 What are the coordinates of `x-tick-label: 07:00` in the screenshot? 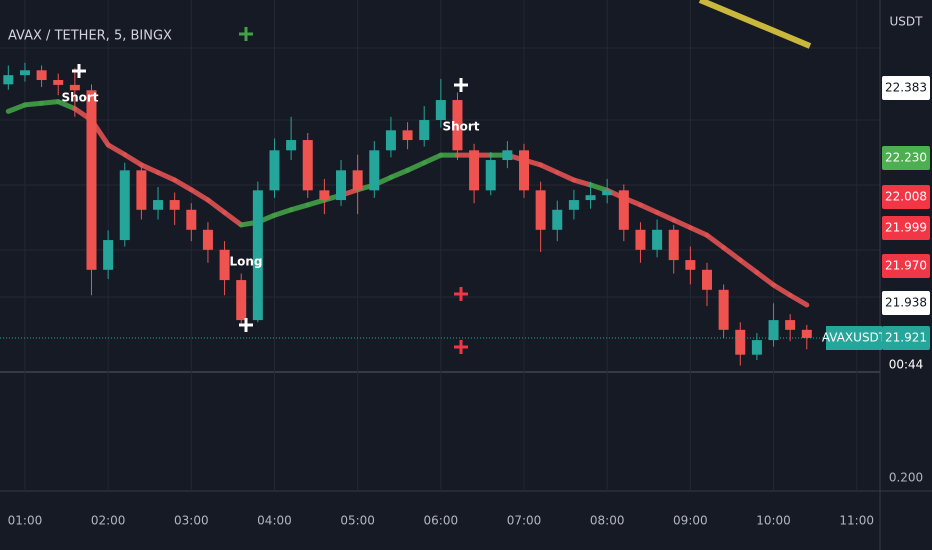 It's located at (524, 521).